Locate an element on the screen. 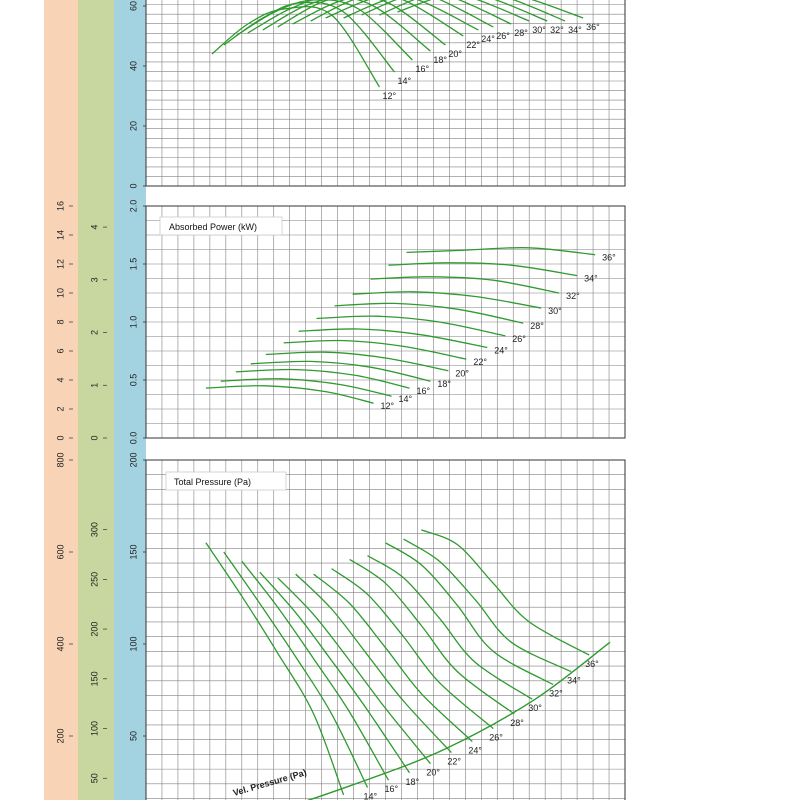 The width and height of the screenshot is (800, 800). power-series-label: 36° is located at coordinates (609, 258).